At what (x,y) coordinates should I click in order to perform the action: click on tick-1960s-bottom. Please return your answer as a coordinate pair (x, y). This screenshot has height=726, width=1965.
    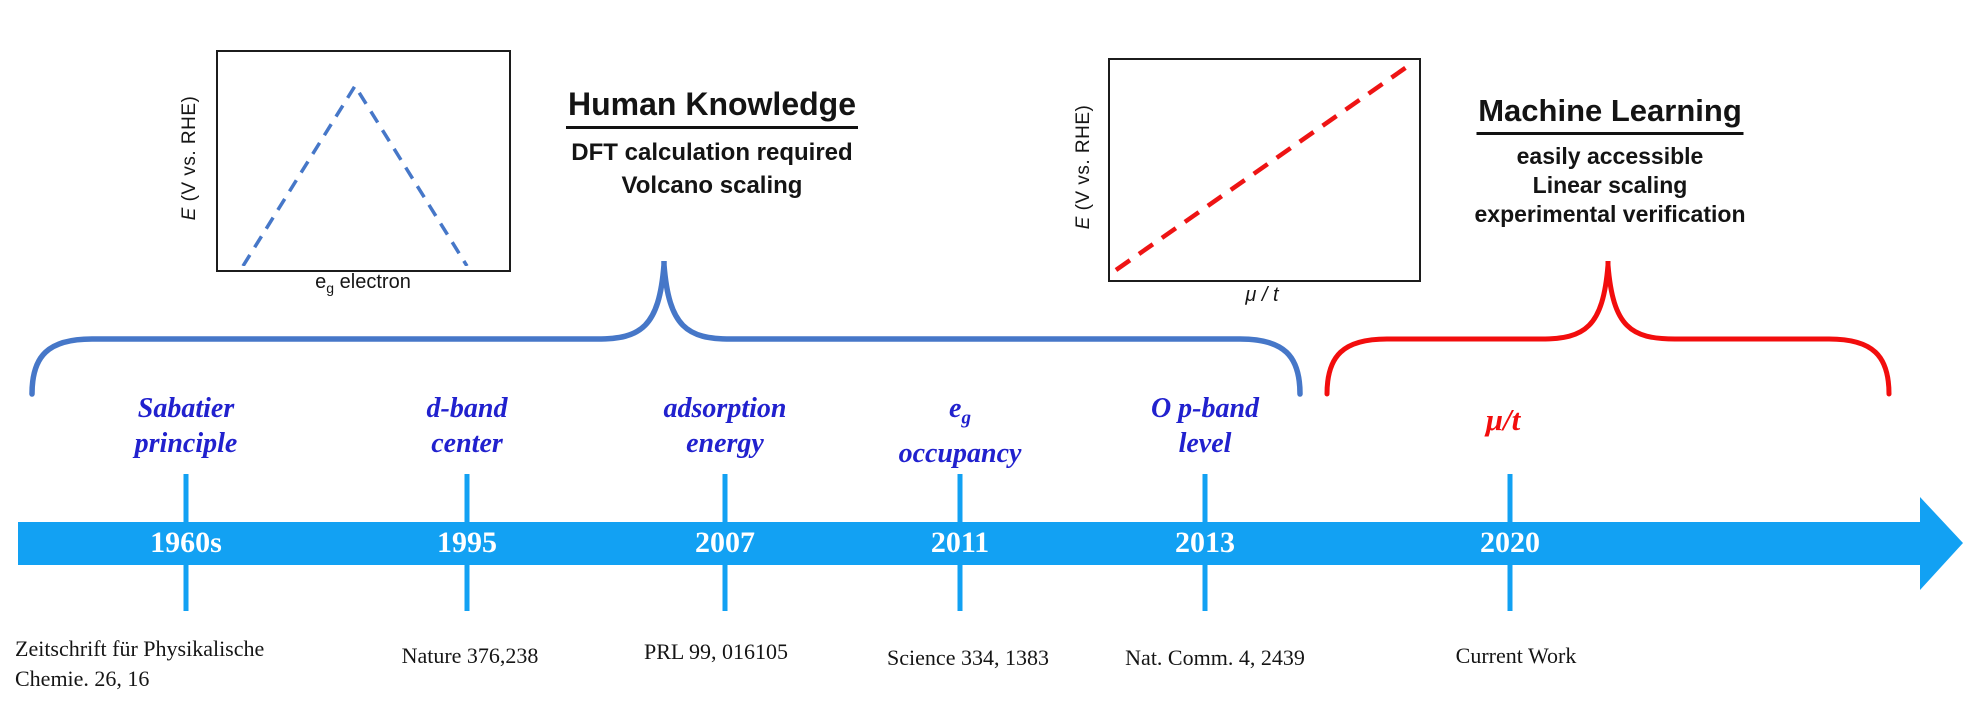
    Looking at the image, I should click on (186, 588).